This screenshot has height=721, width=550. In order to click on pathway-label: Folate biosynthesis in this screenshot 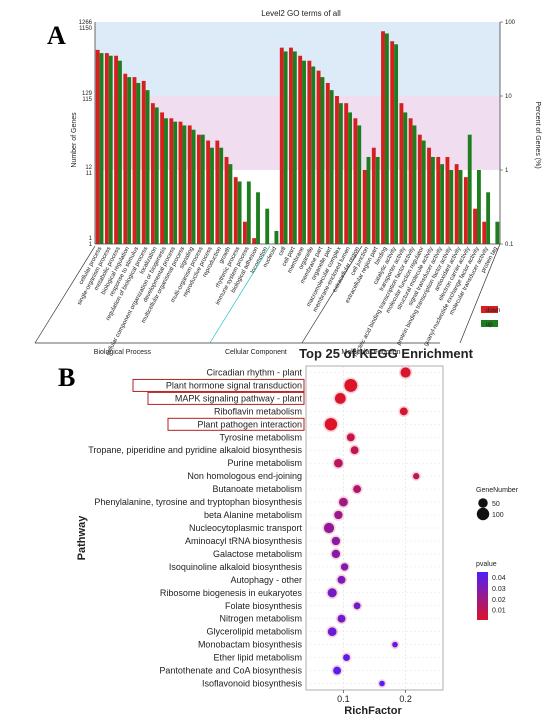, I will do `click(264, 606)`.